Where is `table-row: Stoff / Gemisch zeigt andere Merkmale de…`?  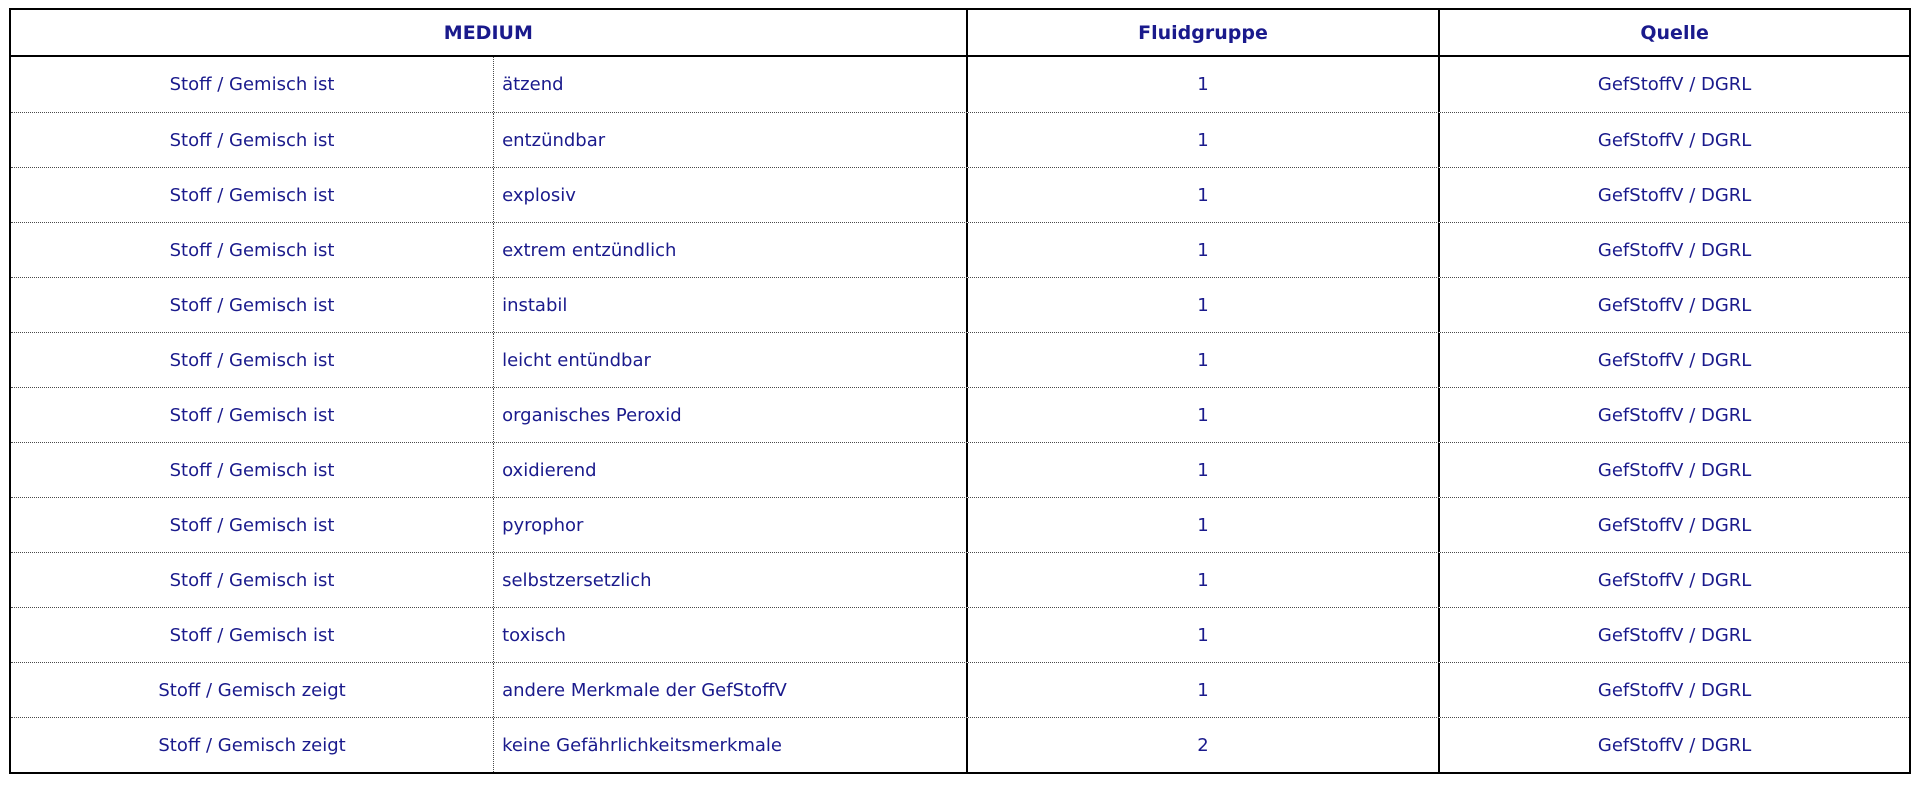
table-row: Stoff / Gemisch zeigt andere Merkmale de… is located at coordinates (960, 689).